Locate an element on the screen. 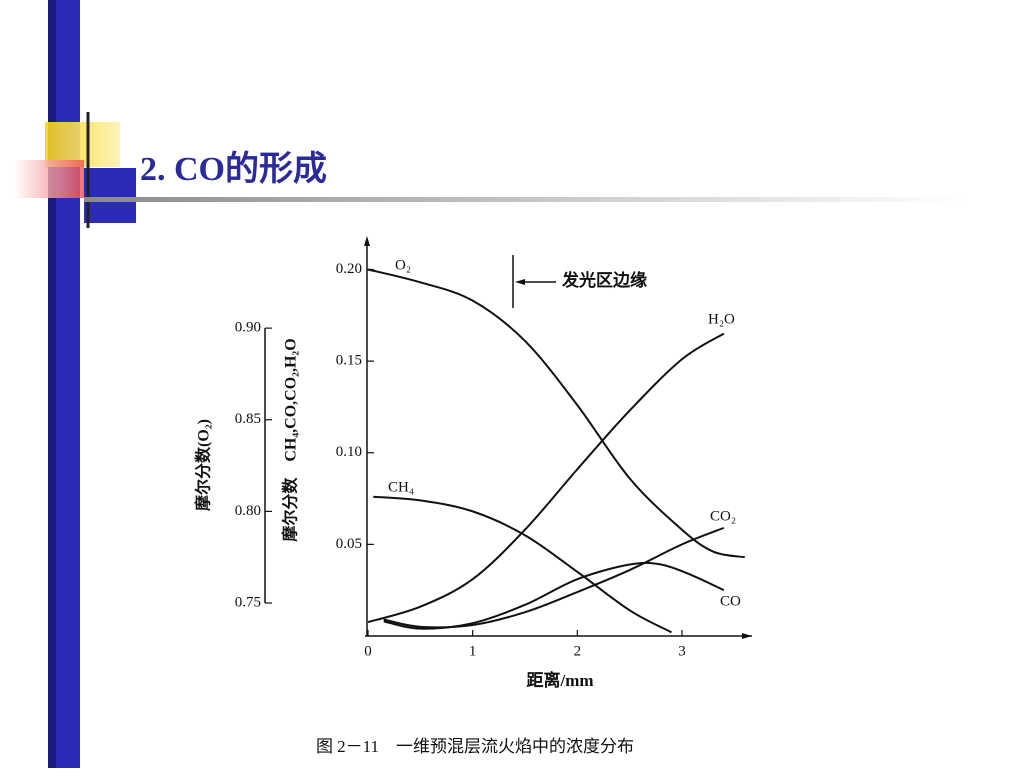  y-tick-label: 0.05 is located at coordinates (349, 544).